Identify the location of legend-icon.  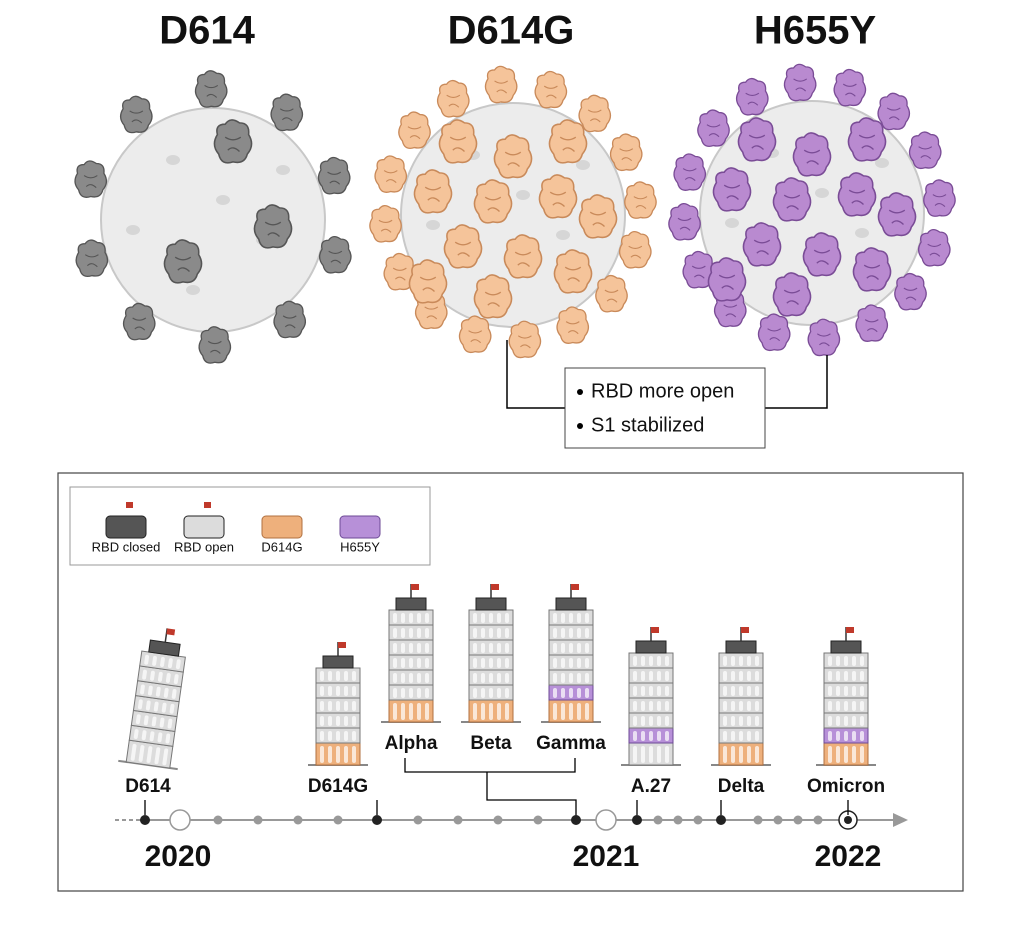
(360, 527).